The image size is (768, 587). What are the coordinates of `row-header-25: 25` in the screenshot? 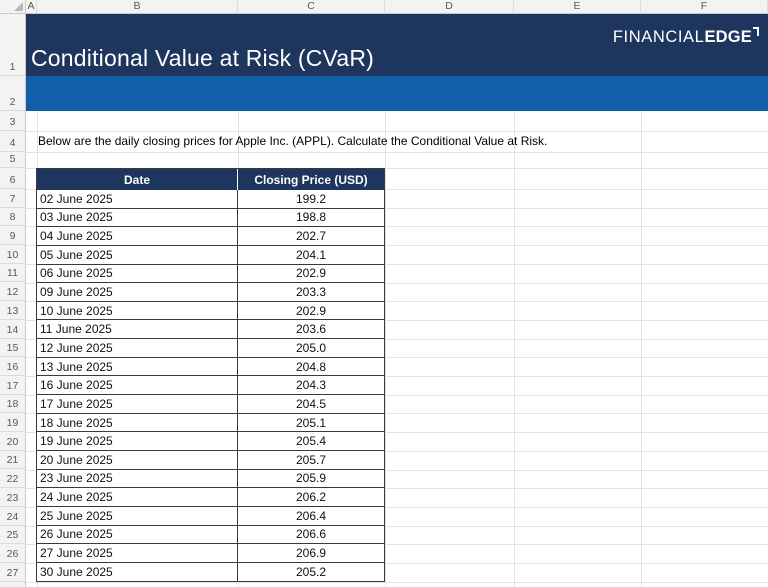 It's located at (12, 535).